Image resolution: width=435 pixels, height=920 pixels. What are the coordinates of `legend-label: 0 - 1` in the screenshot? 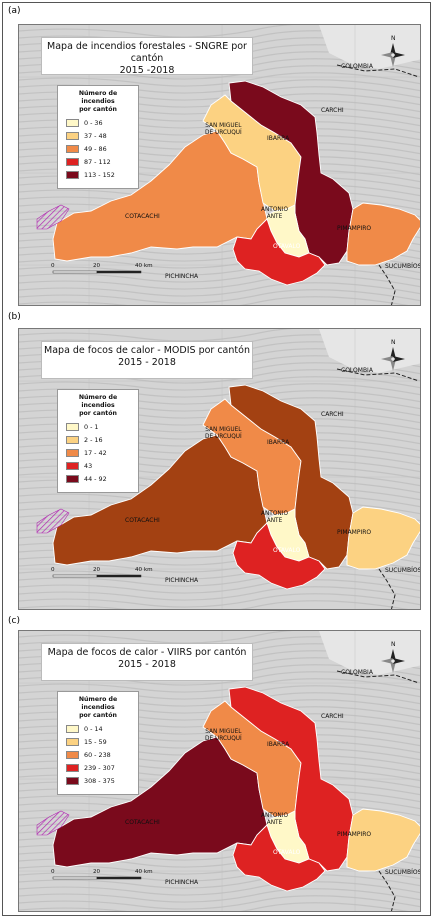 It's located at (91, 427).